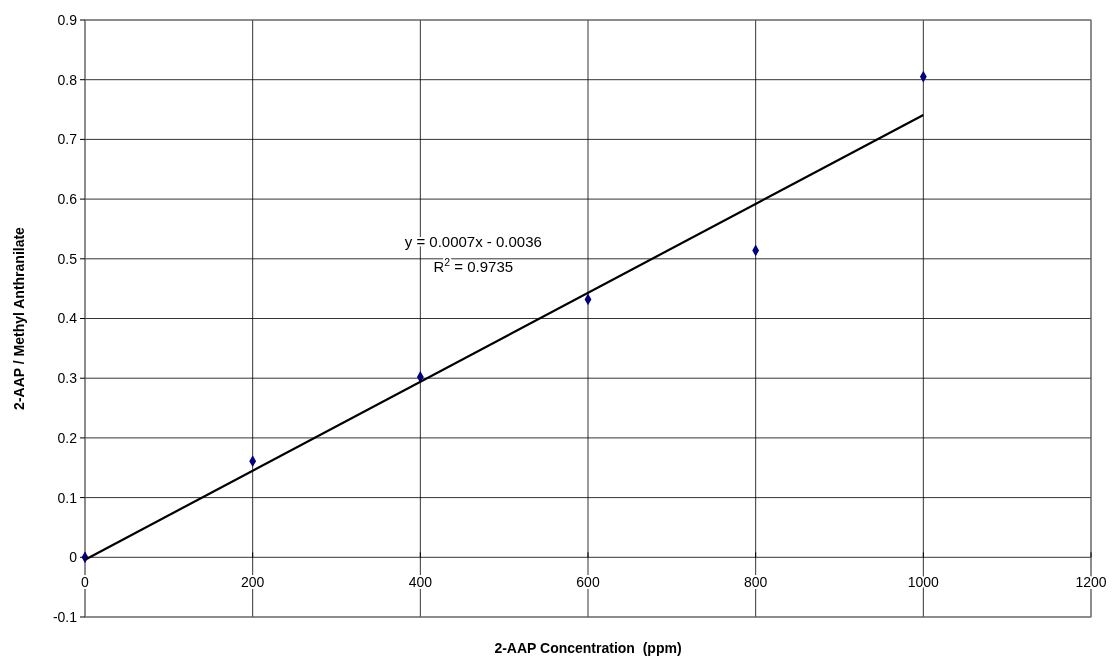 The image size is (1114, 661). Describe the element at coordinates (1091, 582) in the screenshot. I see `x-tick-label: 1200` at that location.